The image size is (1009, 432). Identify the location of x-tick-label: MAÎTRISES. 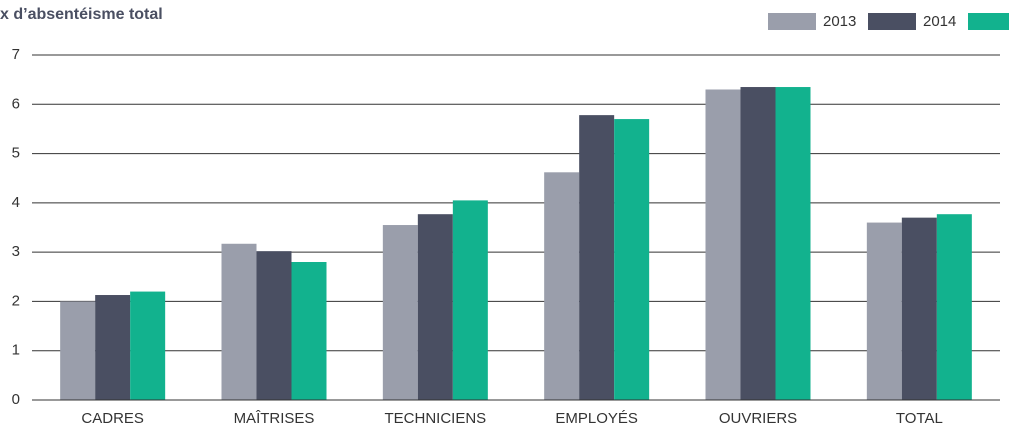
(274, 418).